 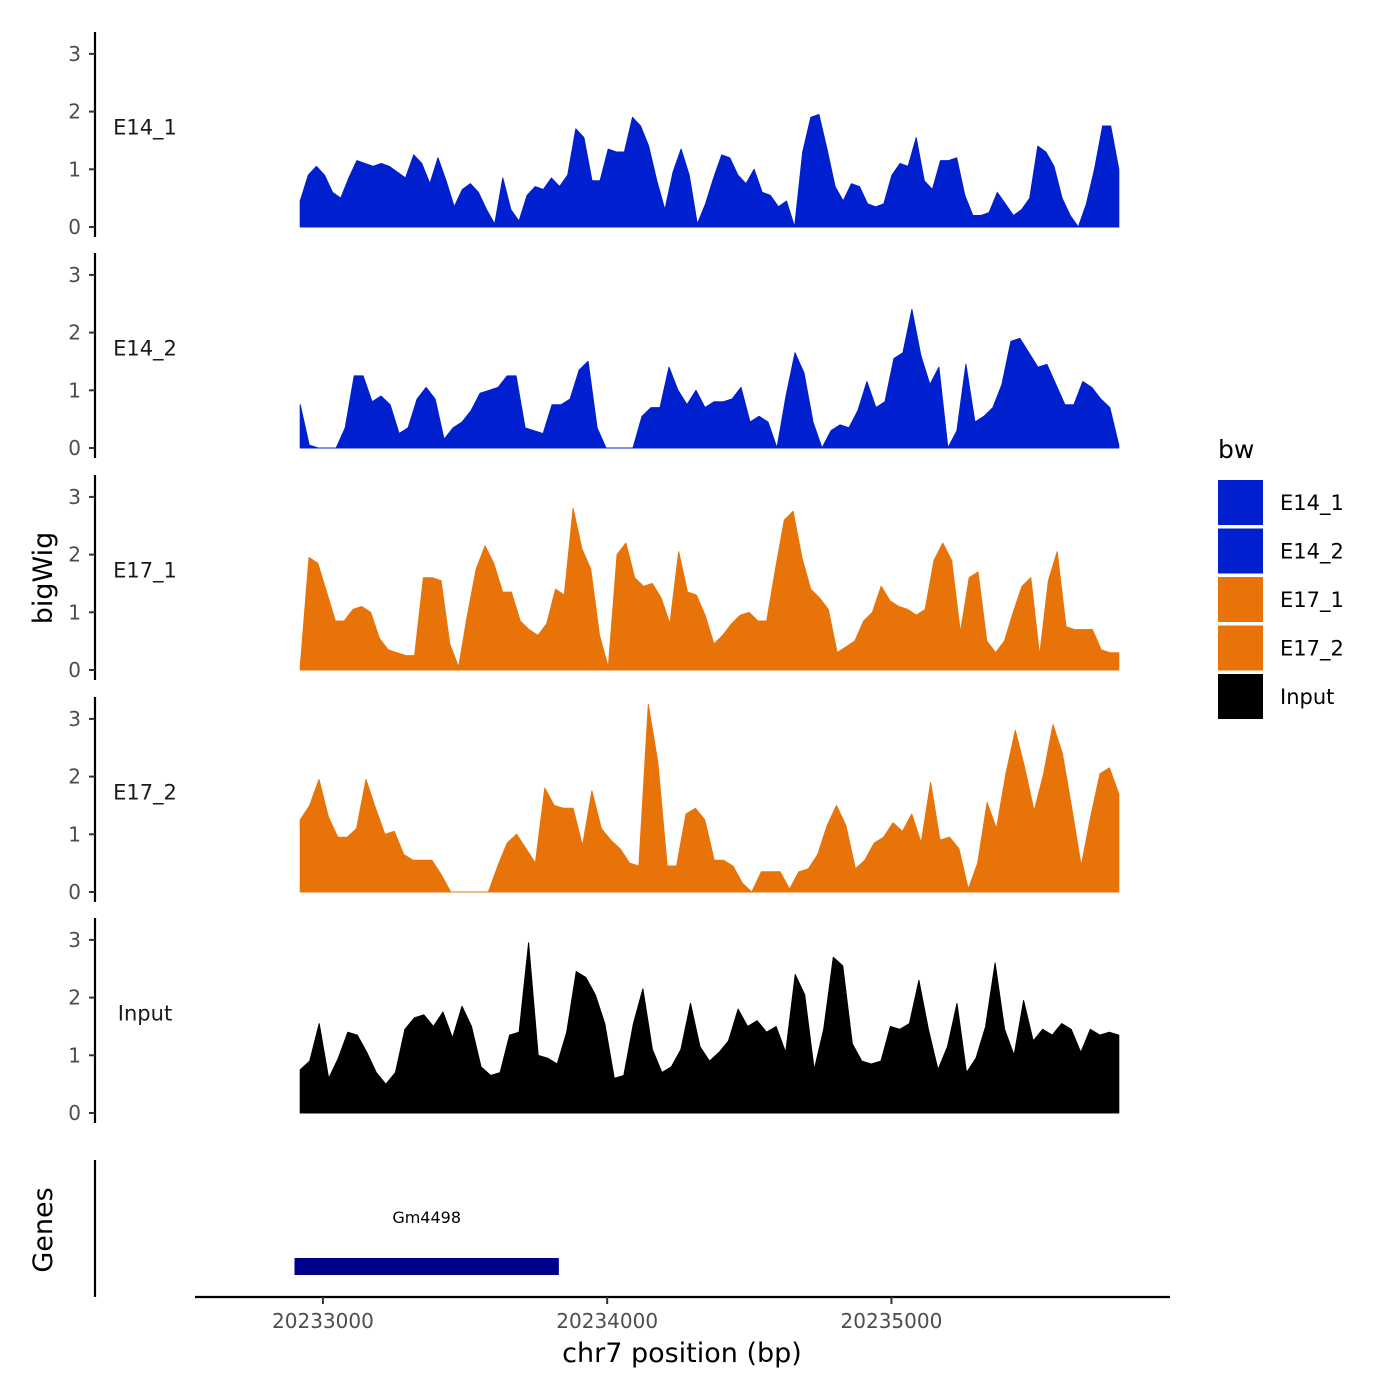 What do you see at coordinates (1312, 649) in the screenshot?
I see `legend-label: E17_2` at bounding box center [1312, 649].